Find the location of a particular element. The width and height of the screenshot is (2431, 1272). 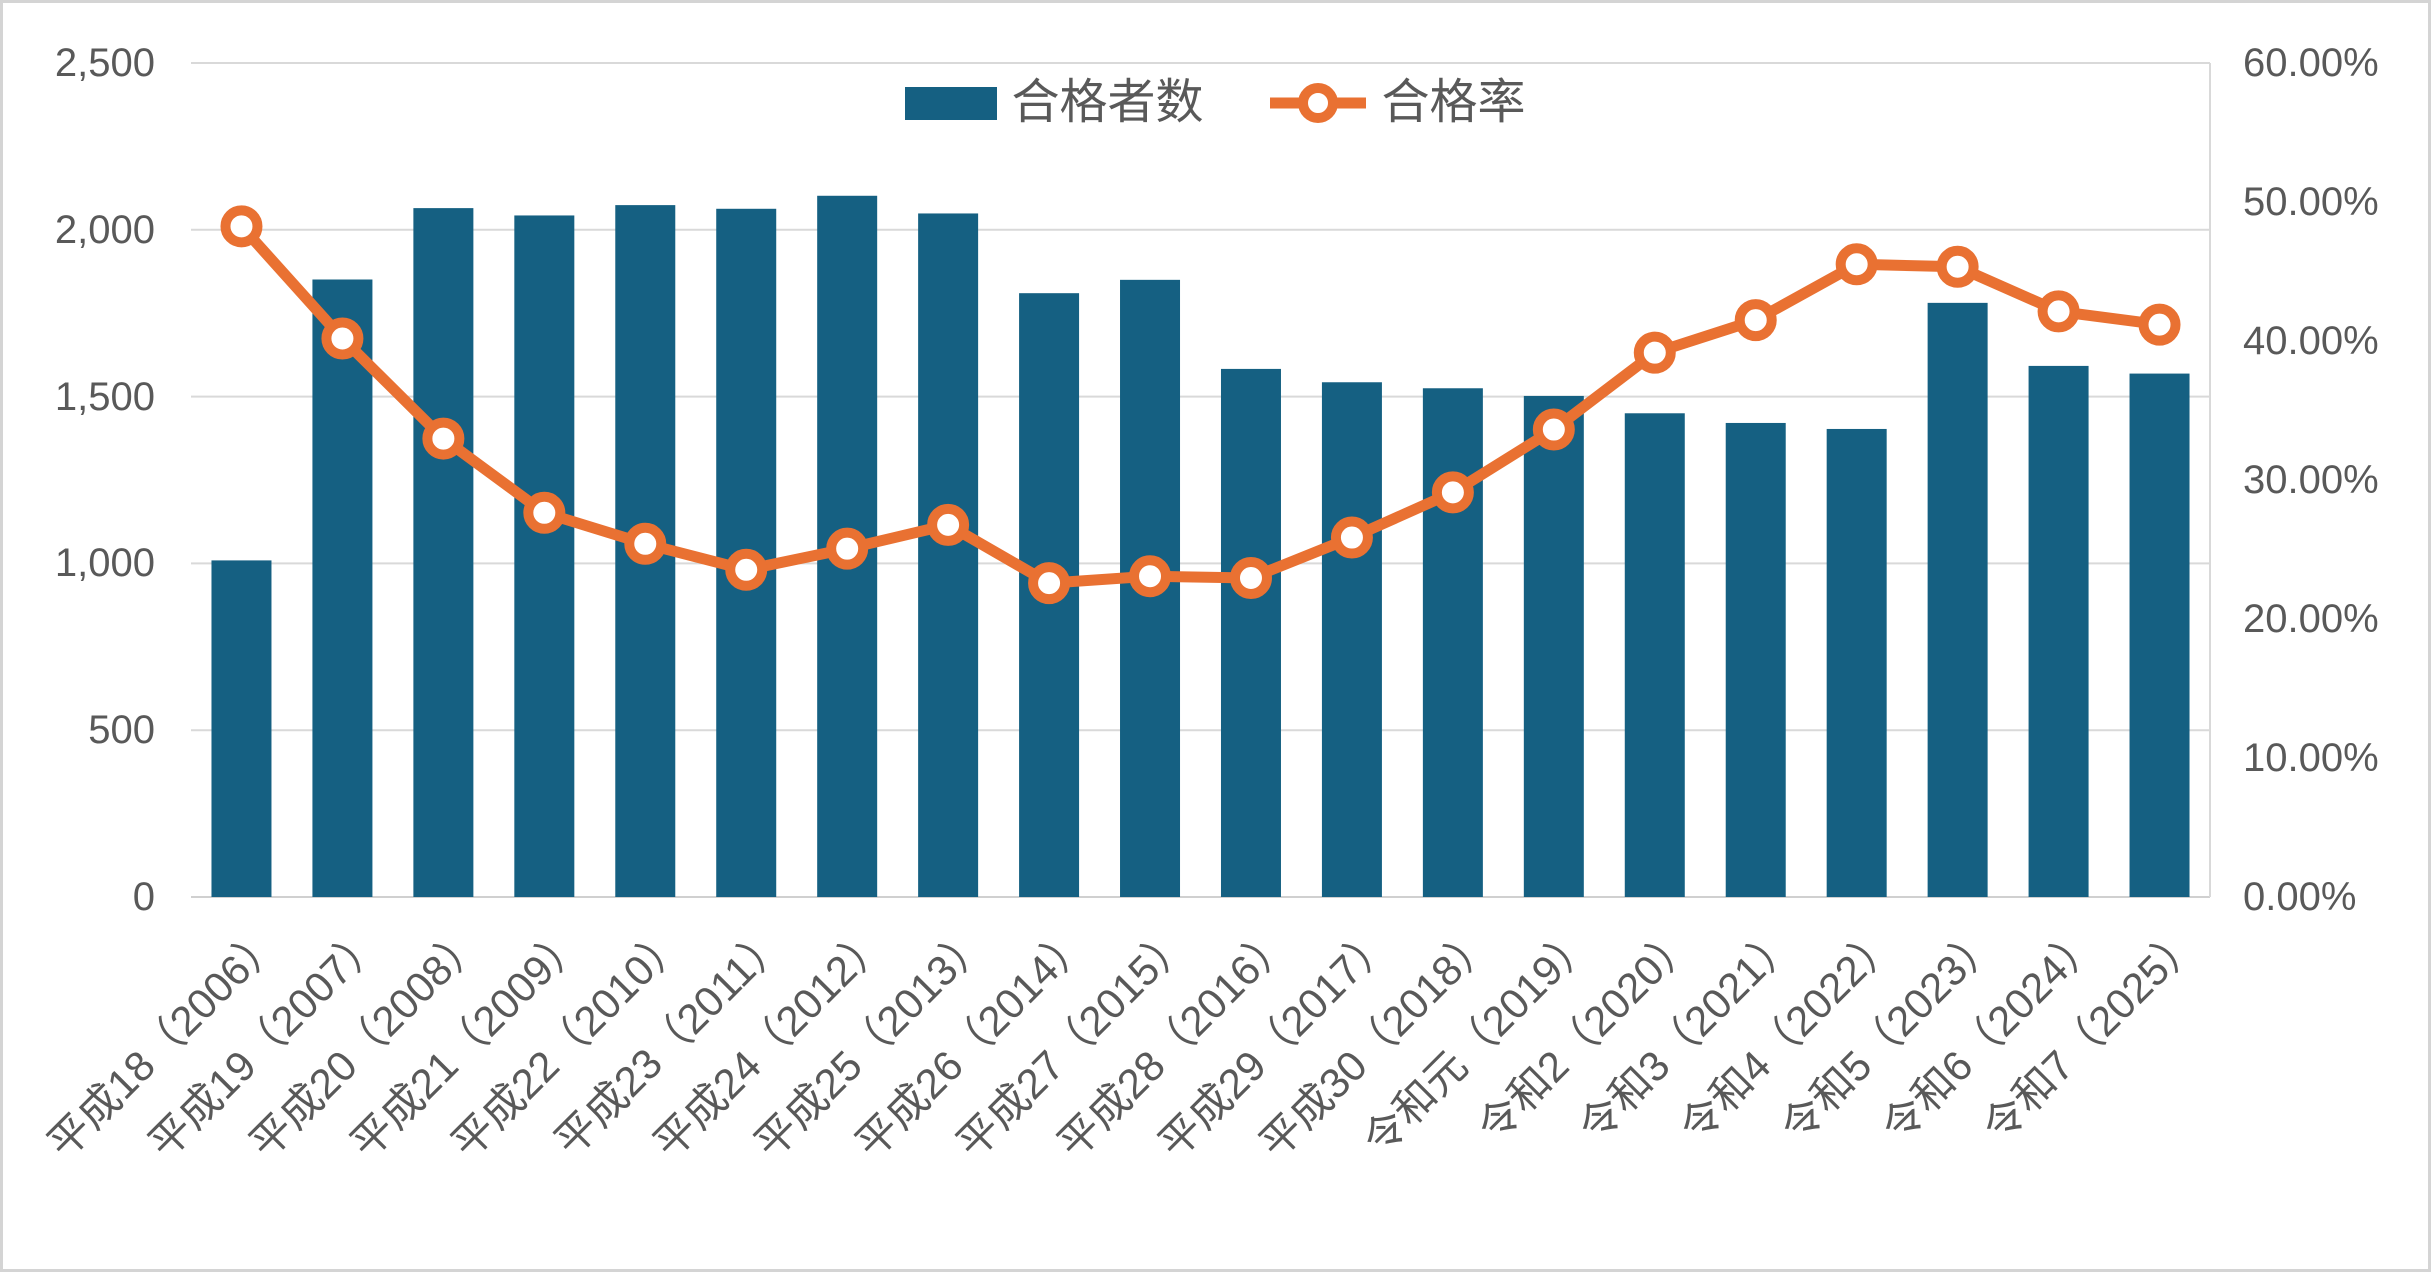

bar-2018 is located at coordinates (1452, 642).